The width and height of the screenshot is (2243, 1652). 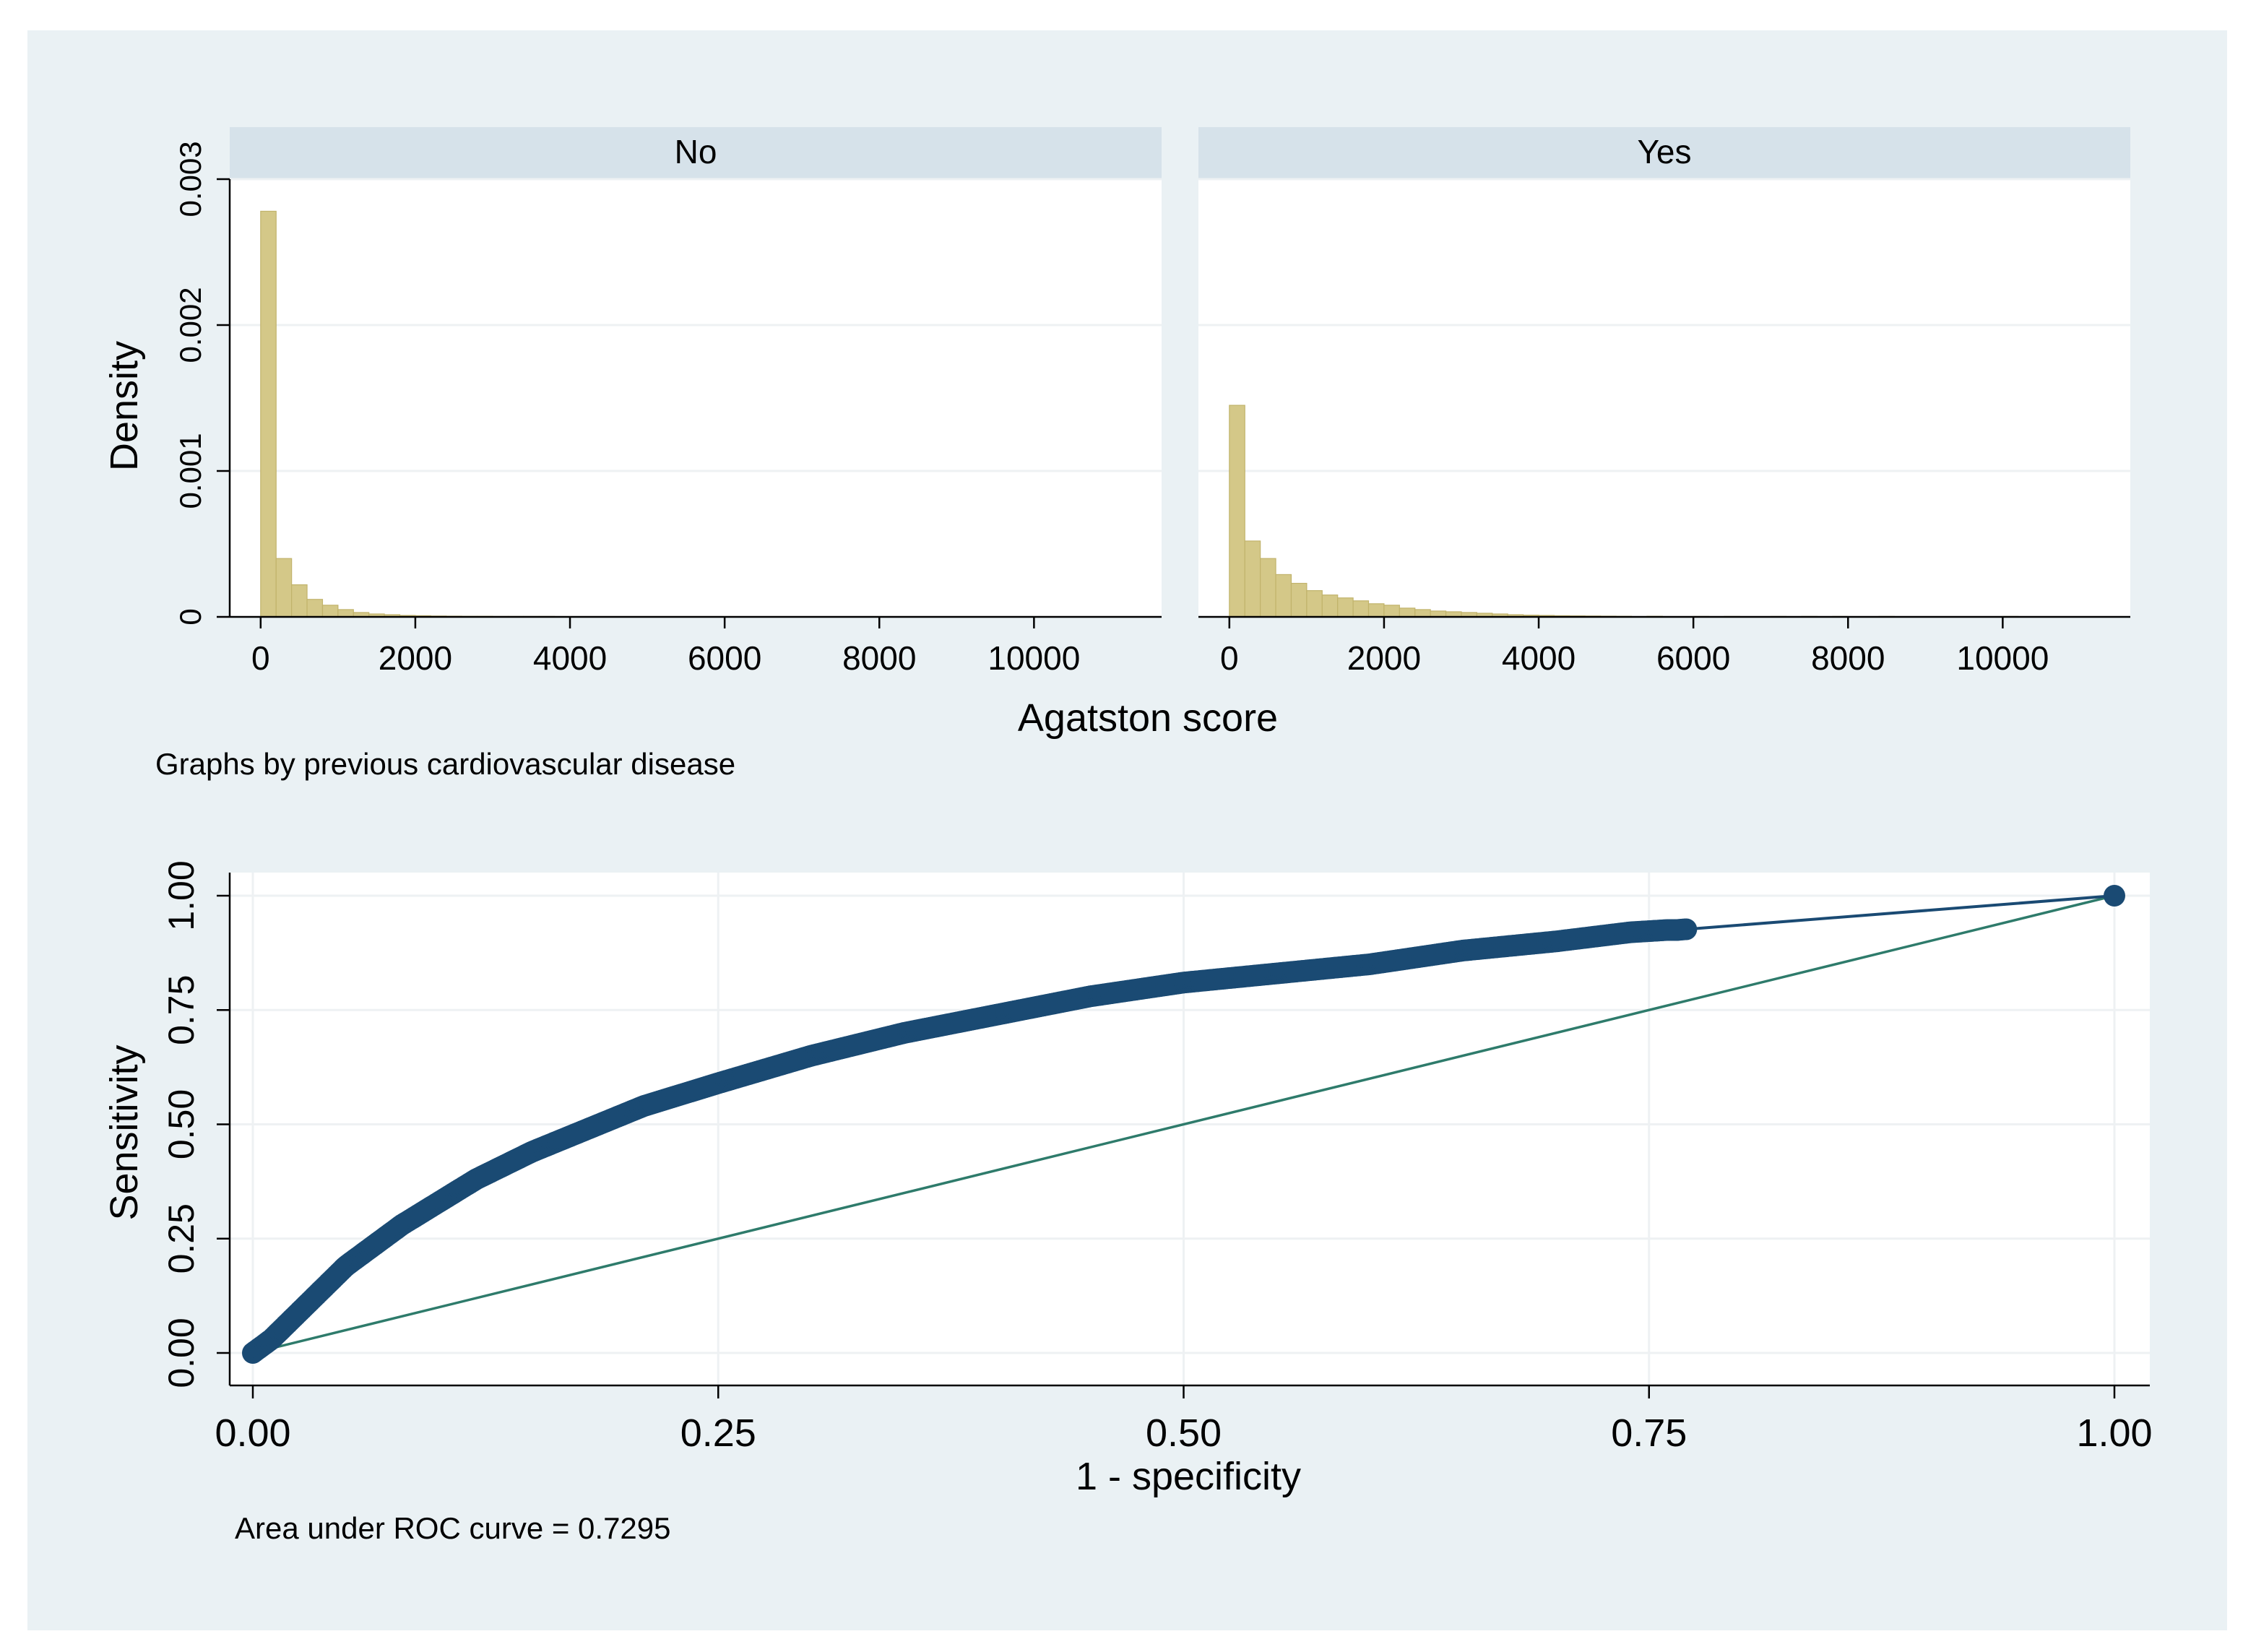 What do you see at coordinates (202, 383) in the screenshot?
I see `histogram-y-axis: 0 0.001 0.002 0.003` at bounding box center [202, 383].